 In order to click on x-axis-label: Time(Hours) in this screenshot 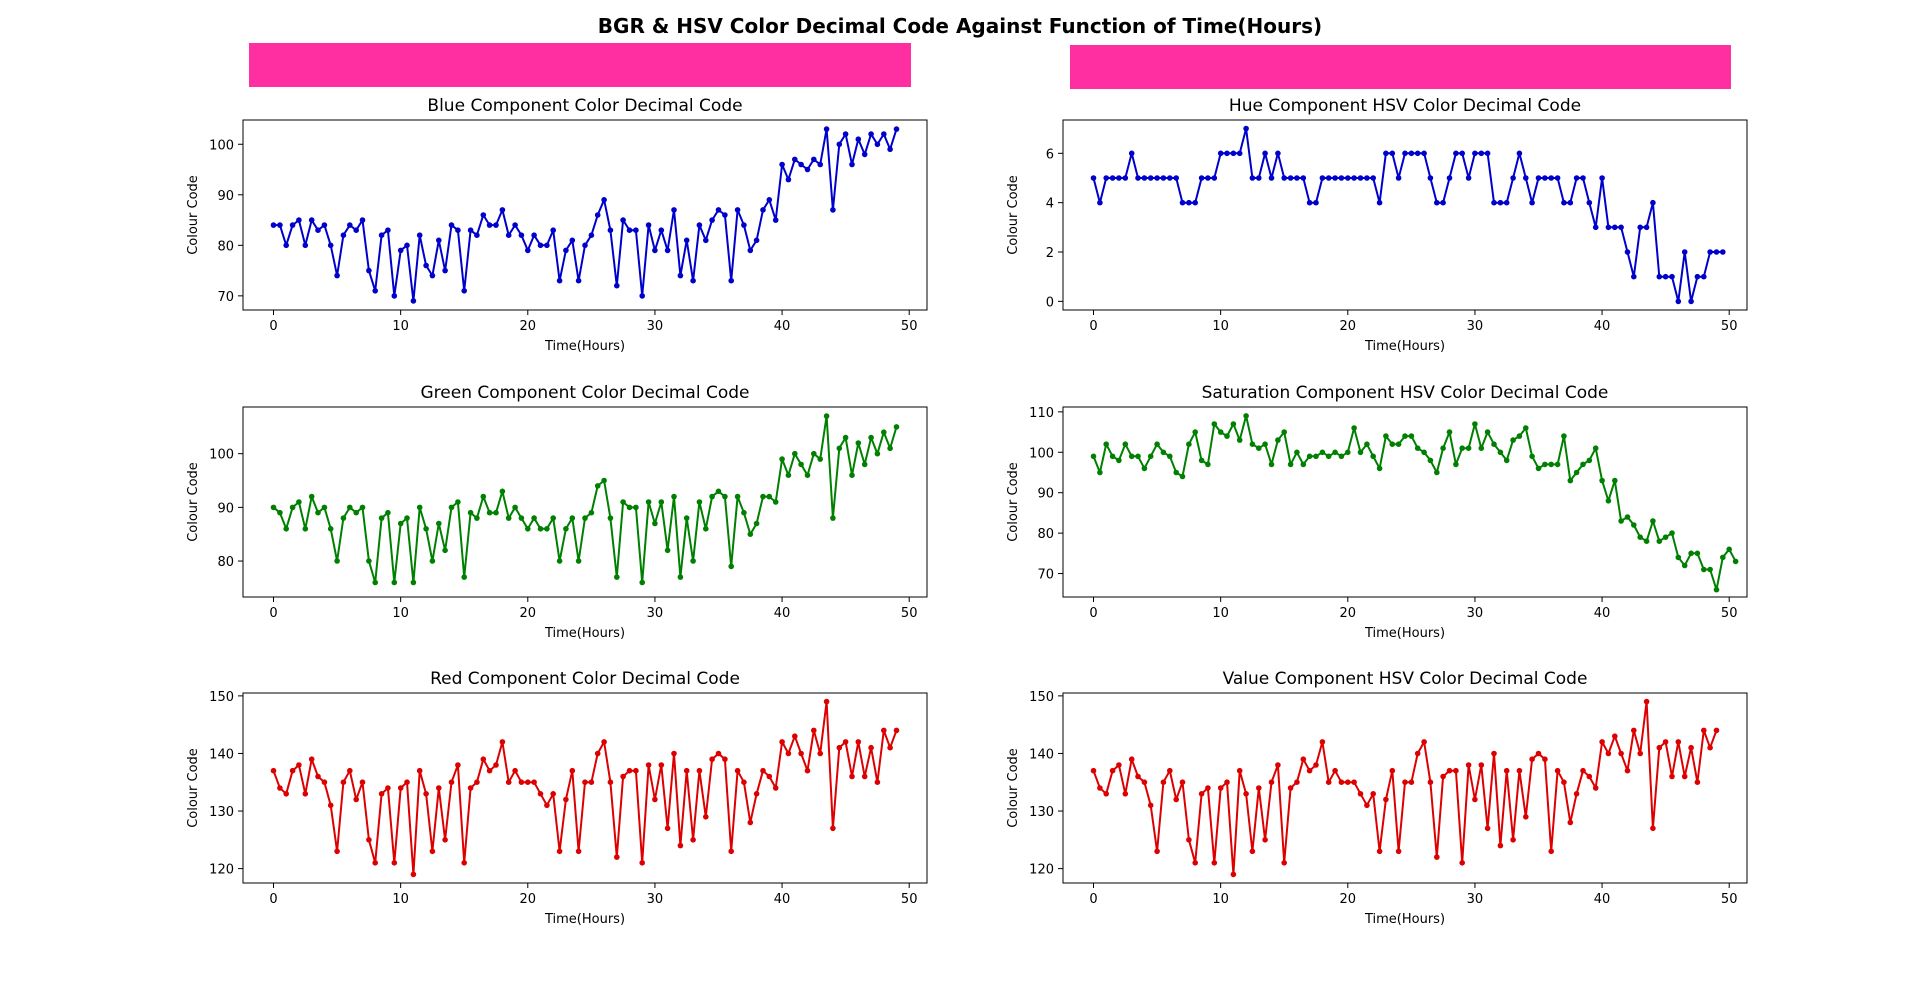, I will do `click(584, 633)`.